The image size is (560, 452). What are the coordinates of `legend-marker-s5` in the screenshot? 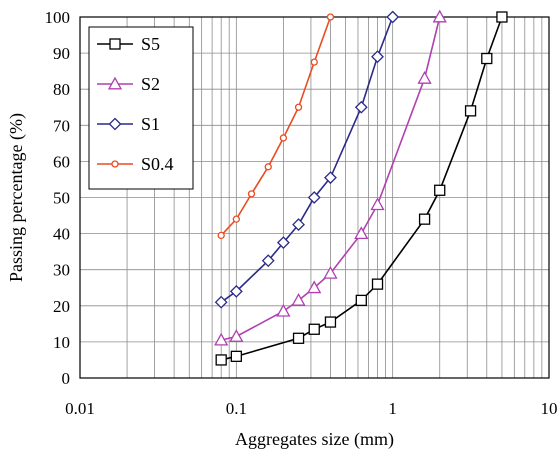 It's located at (115, 44).